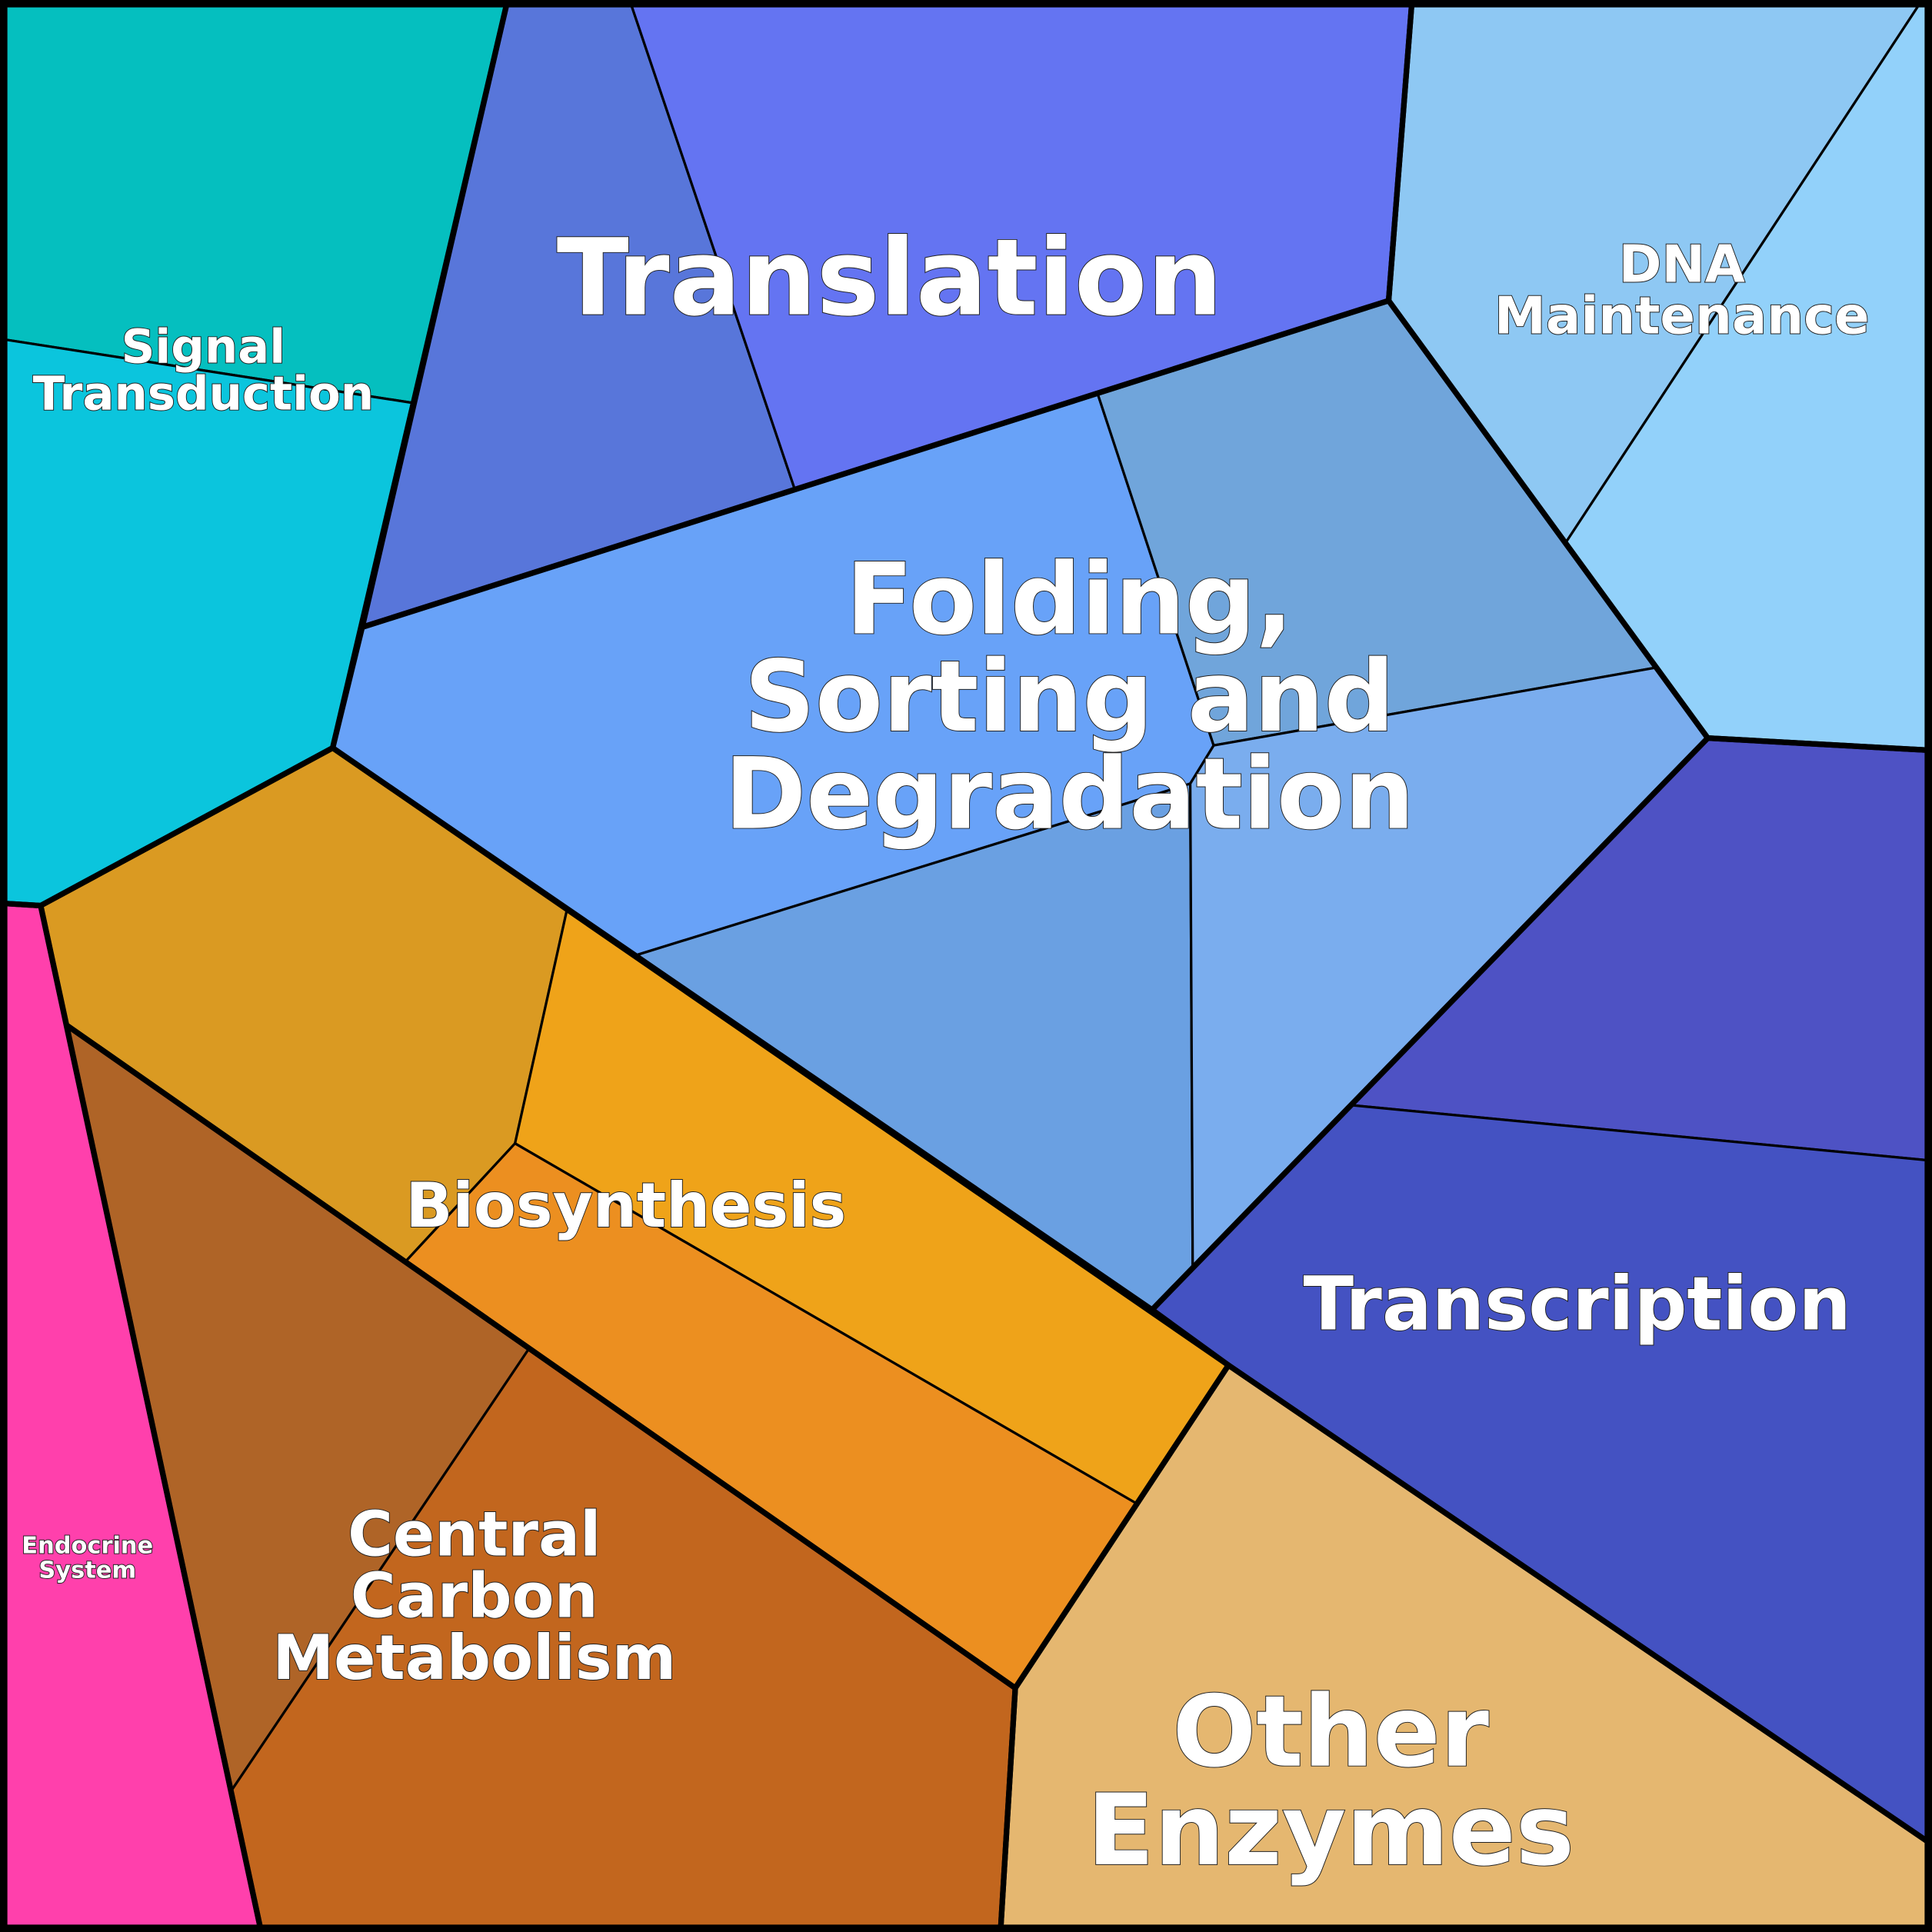 This screenshot has width=1932, height=1932. I want to click on region-label-line: Central, so click(474, 1535).